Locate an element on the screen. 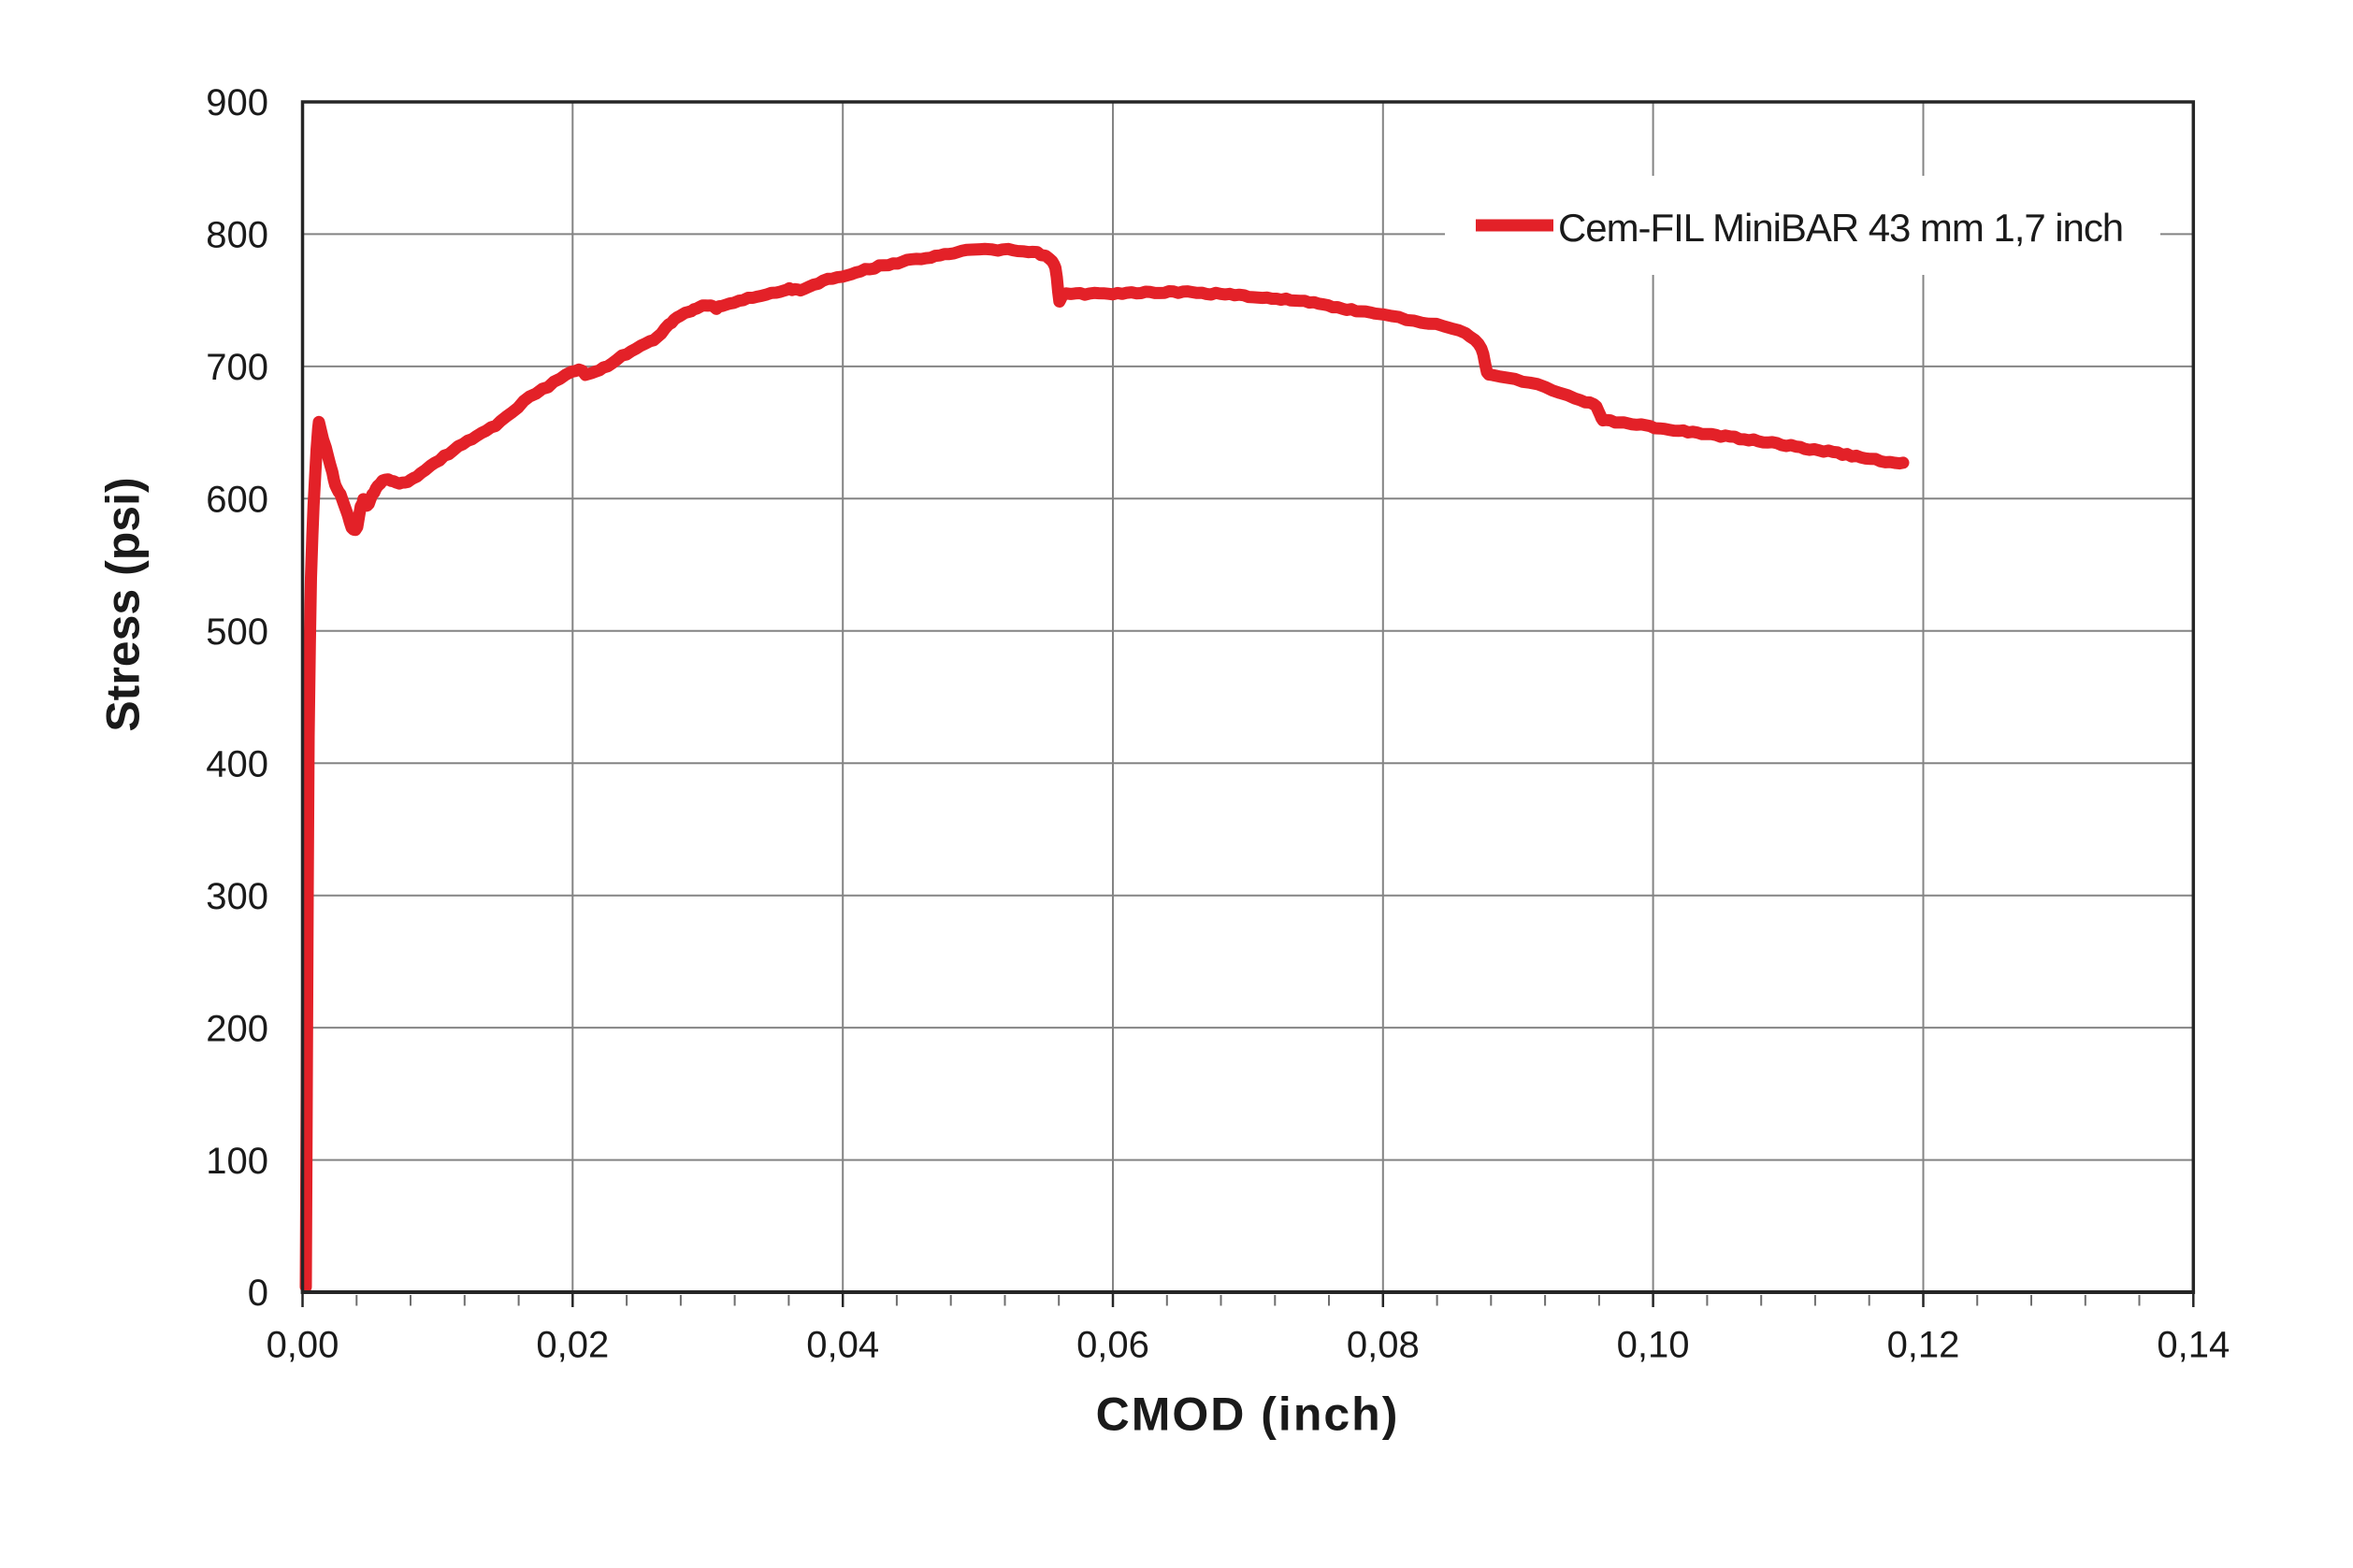 Image resolution: width=2353 pixels, height=1568 pixels. svg-text: 900 is located at coordinates (237, 102).